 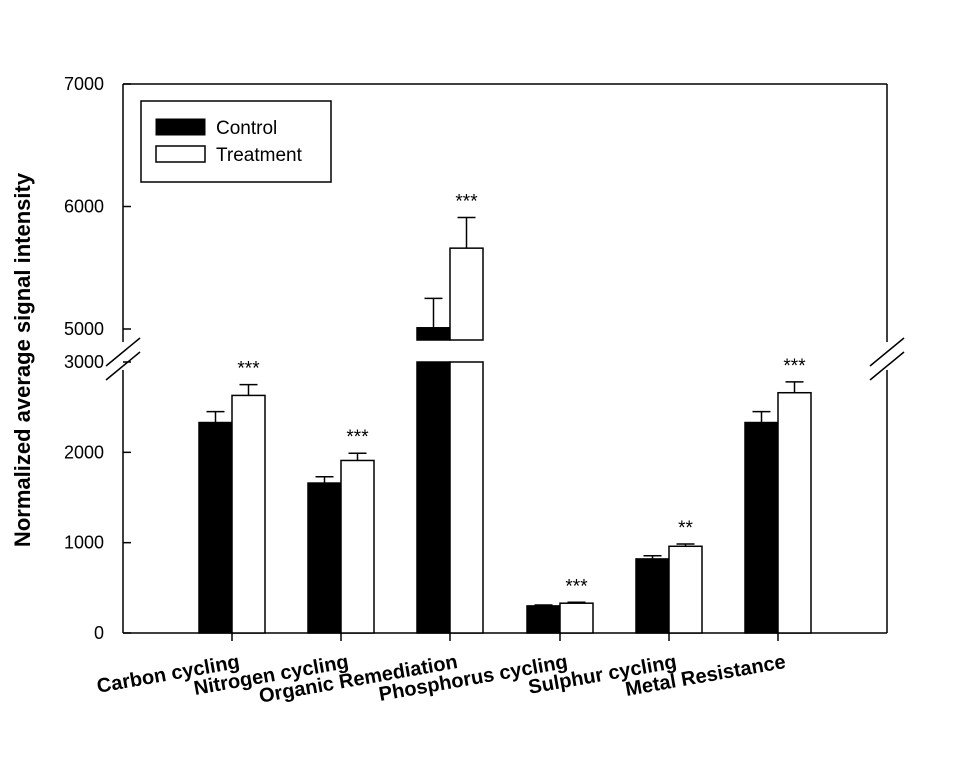 I want to click on y-tick-label: 2000, so click(x=84, y=452).